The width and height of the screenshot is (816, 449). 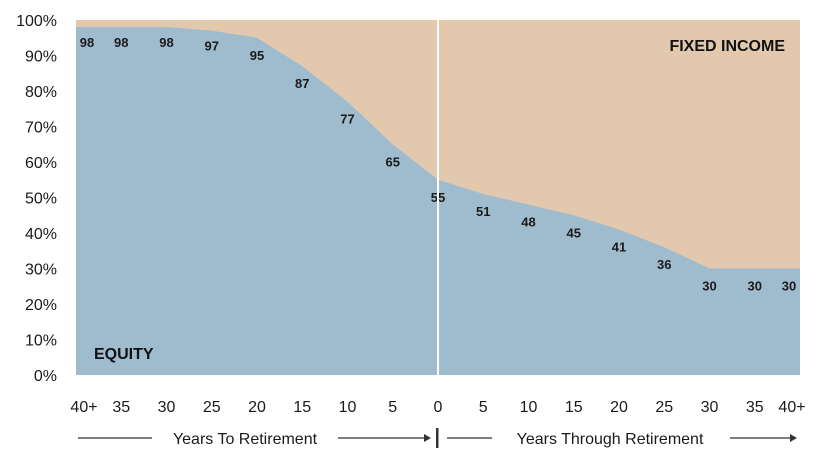 I want to click on data-label: 36, so click(x=664, y=264).